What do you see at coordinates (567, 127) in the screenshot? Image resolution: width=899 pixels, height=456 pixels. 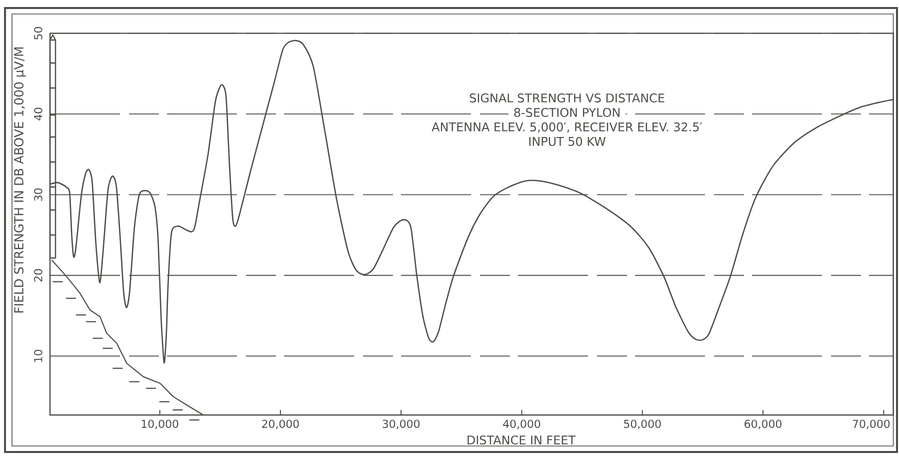 I see `annotation: ANTENNA ELEV. 5,000′, RECEIVER ELEV. 32.5′` at bounding box center [567, 127].